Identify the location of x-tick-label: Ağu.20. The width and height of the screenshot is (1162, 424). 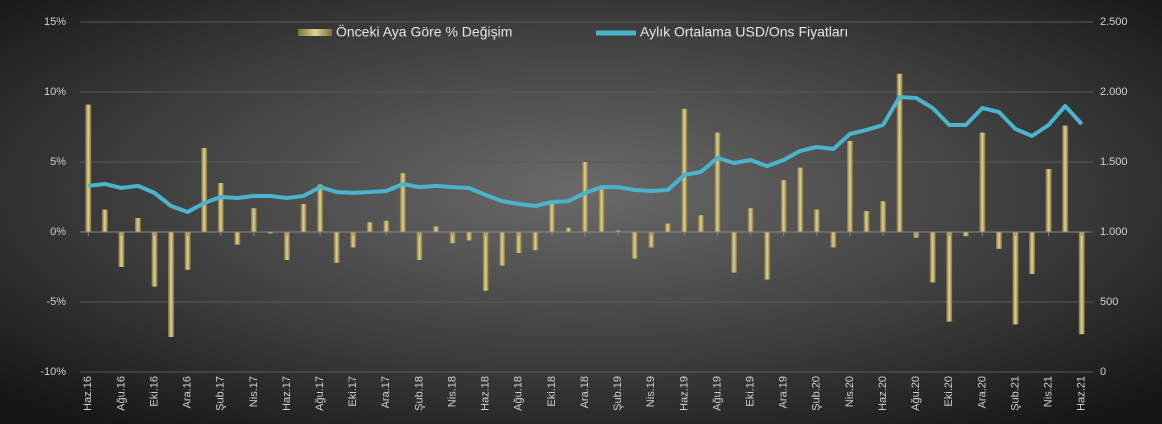
(916, 393).